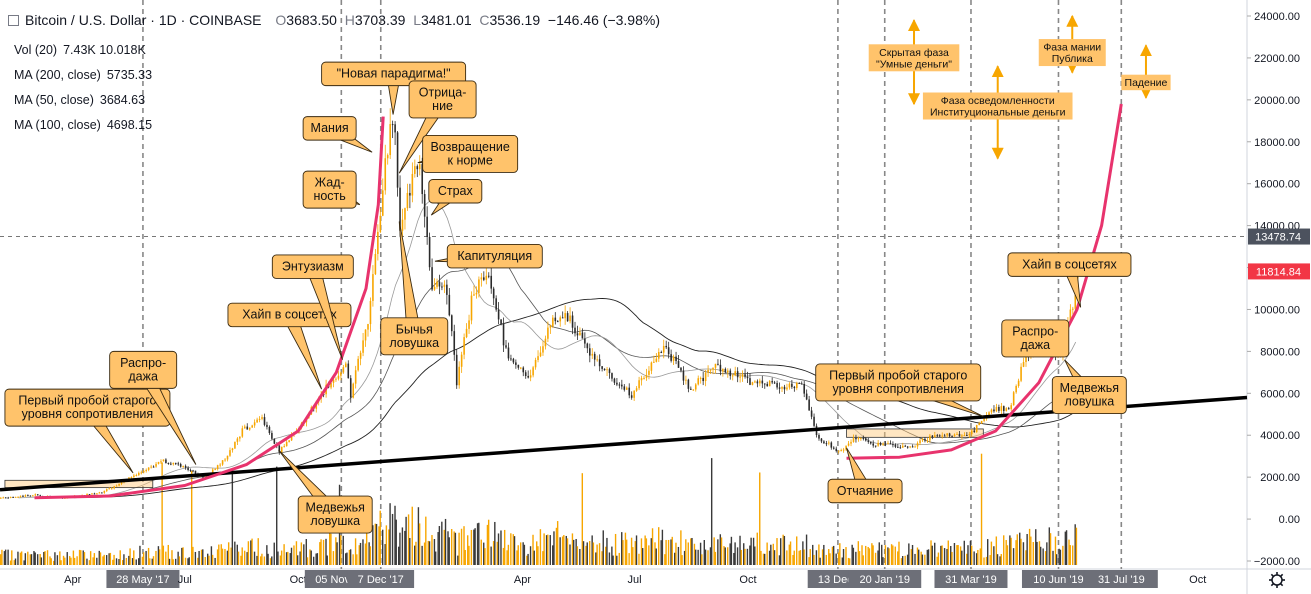 The height and width of the screenshot is (594, 1311). I want to click on callout-text: дажа, so click(143, 376).